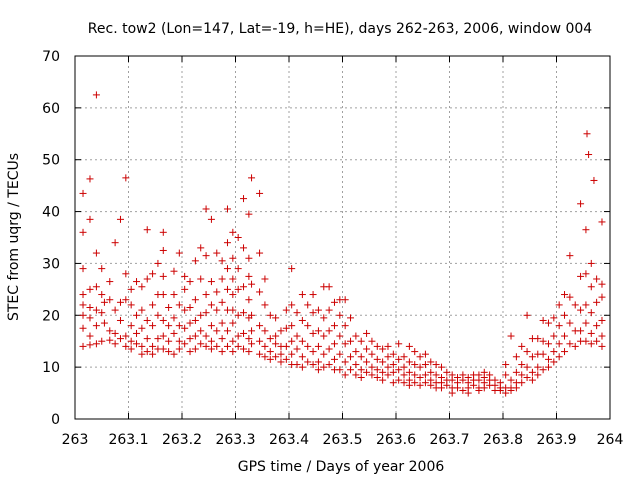 The height and width of the screenshot is (480, 640). Describe the element at coordinates (51, 213) in the screenshot. I see `y-tick-label: 40` at that location.